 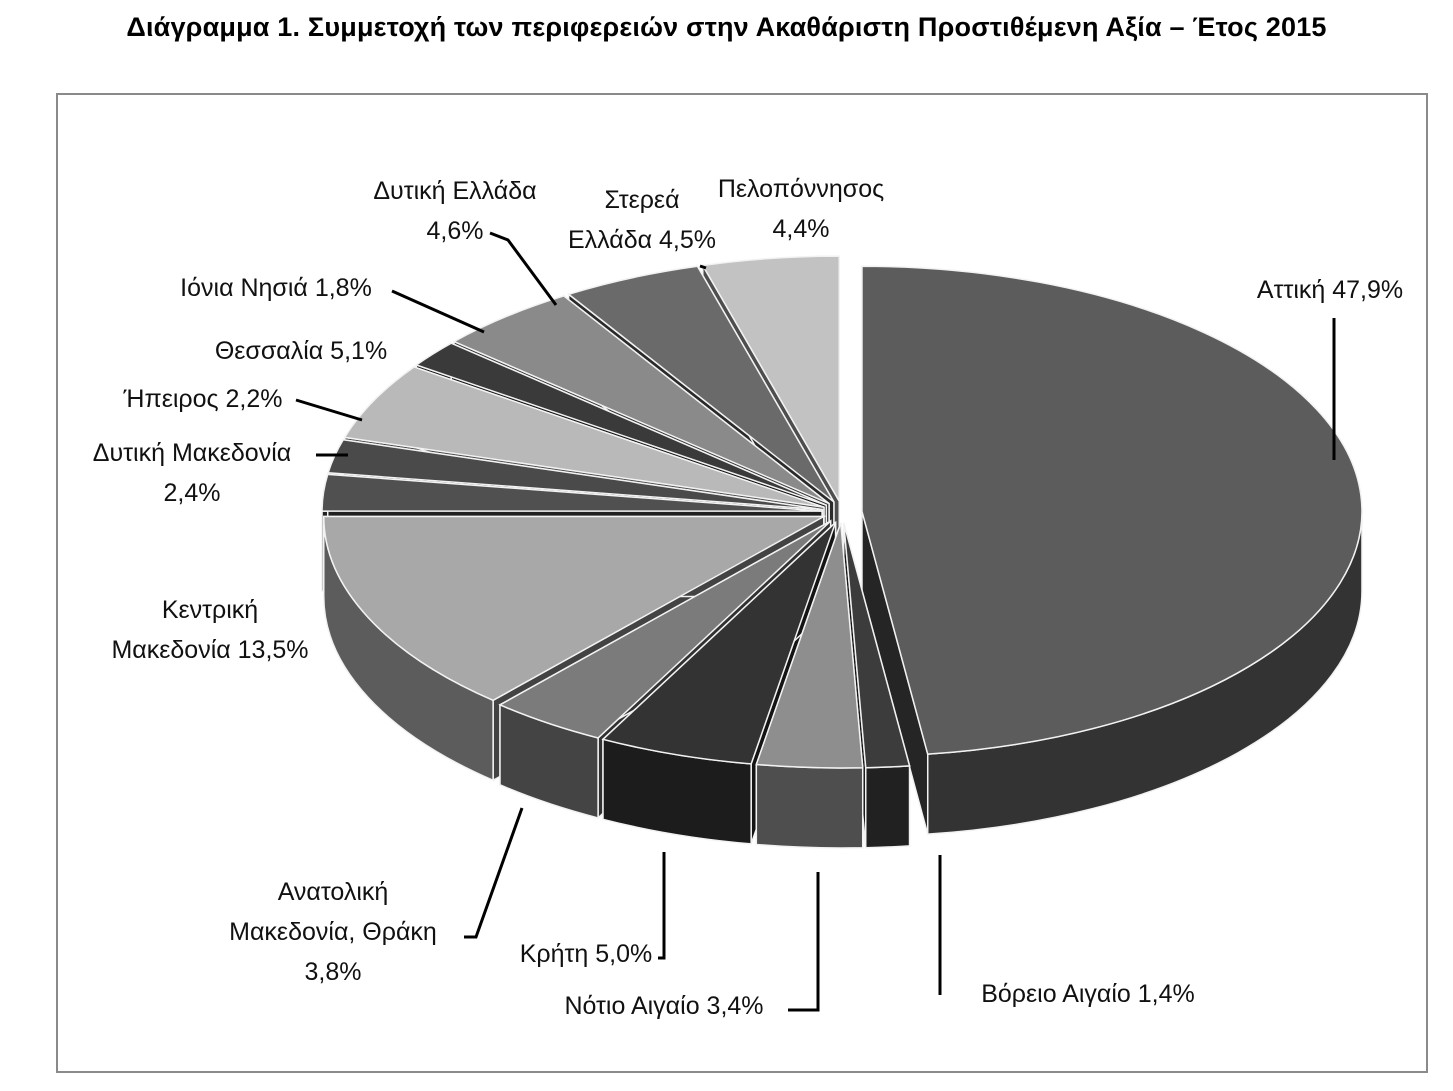 What do you see at coordinates (1330, 290) in the screenshot?
I see `data-label: Αττική 47,9%` at bounding box center [1330, 290].